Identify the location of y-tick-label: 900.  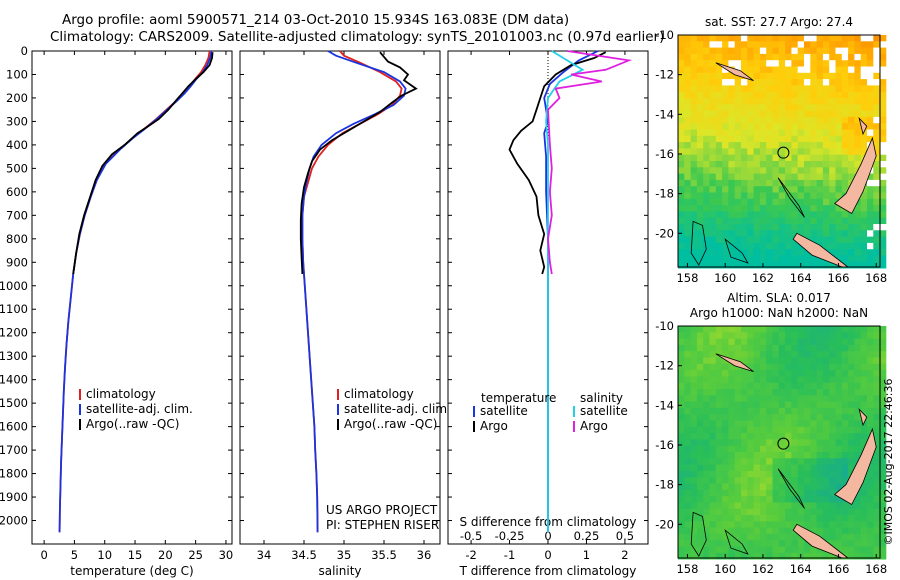
(17, 262).